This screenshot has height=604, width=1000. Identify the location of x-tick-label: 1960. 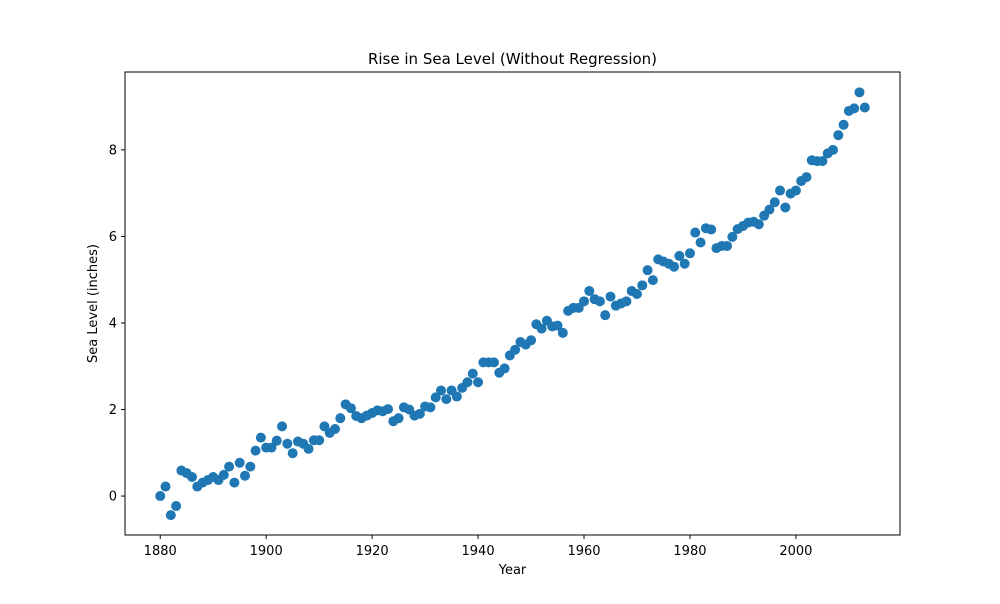
(583, 551).